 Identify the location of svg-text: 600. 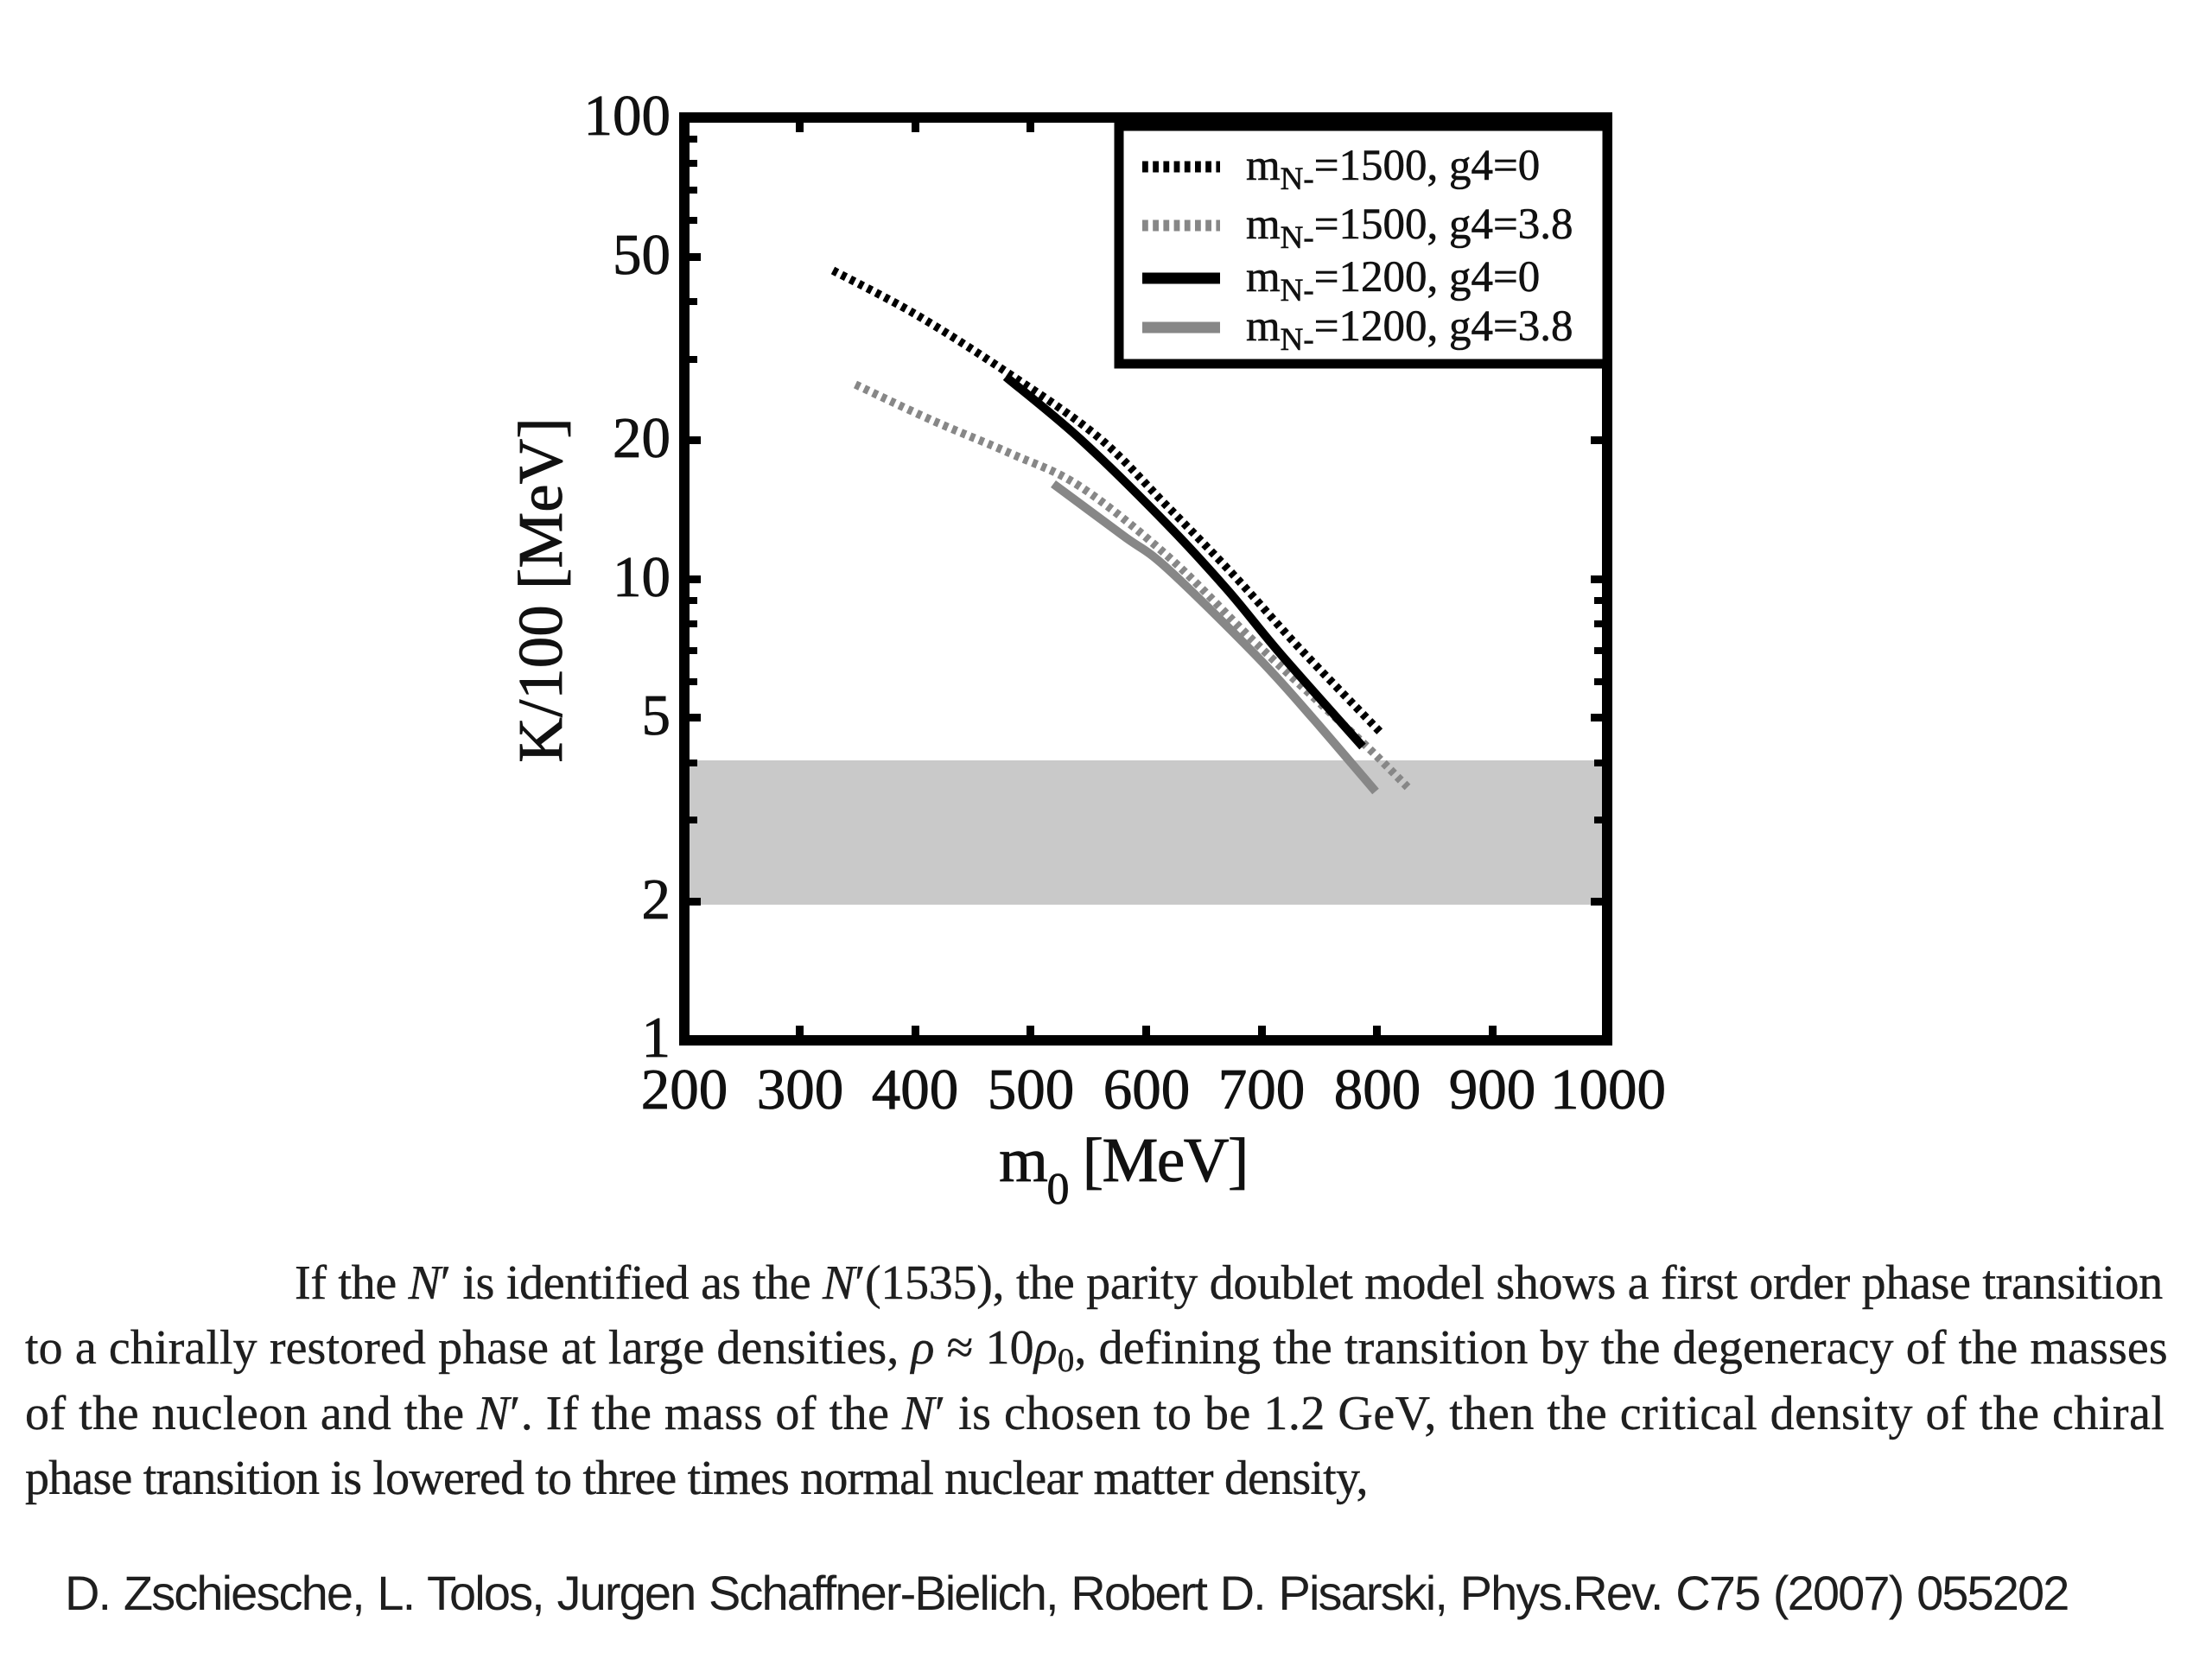
(1147, 1090).